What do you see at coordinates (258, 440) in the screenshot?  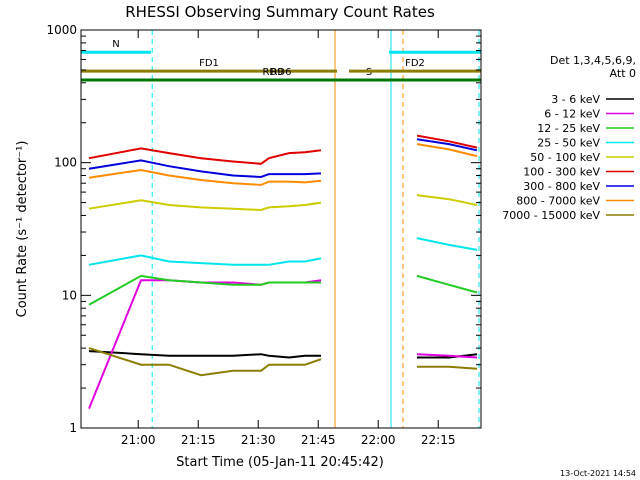 I see `x-tick-label-21-30: 21:30` at bounding box center [258, 440].